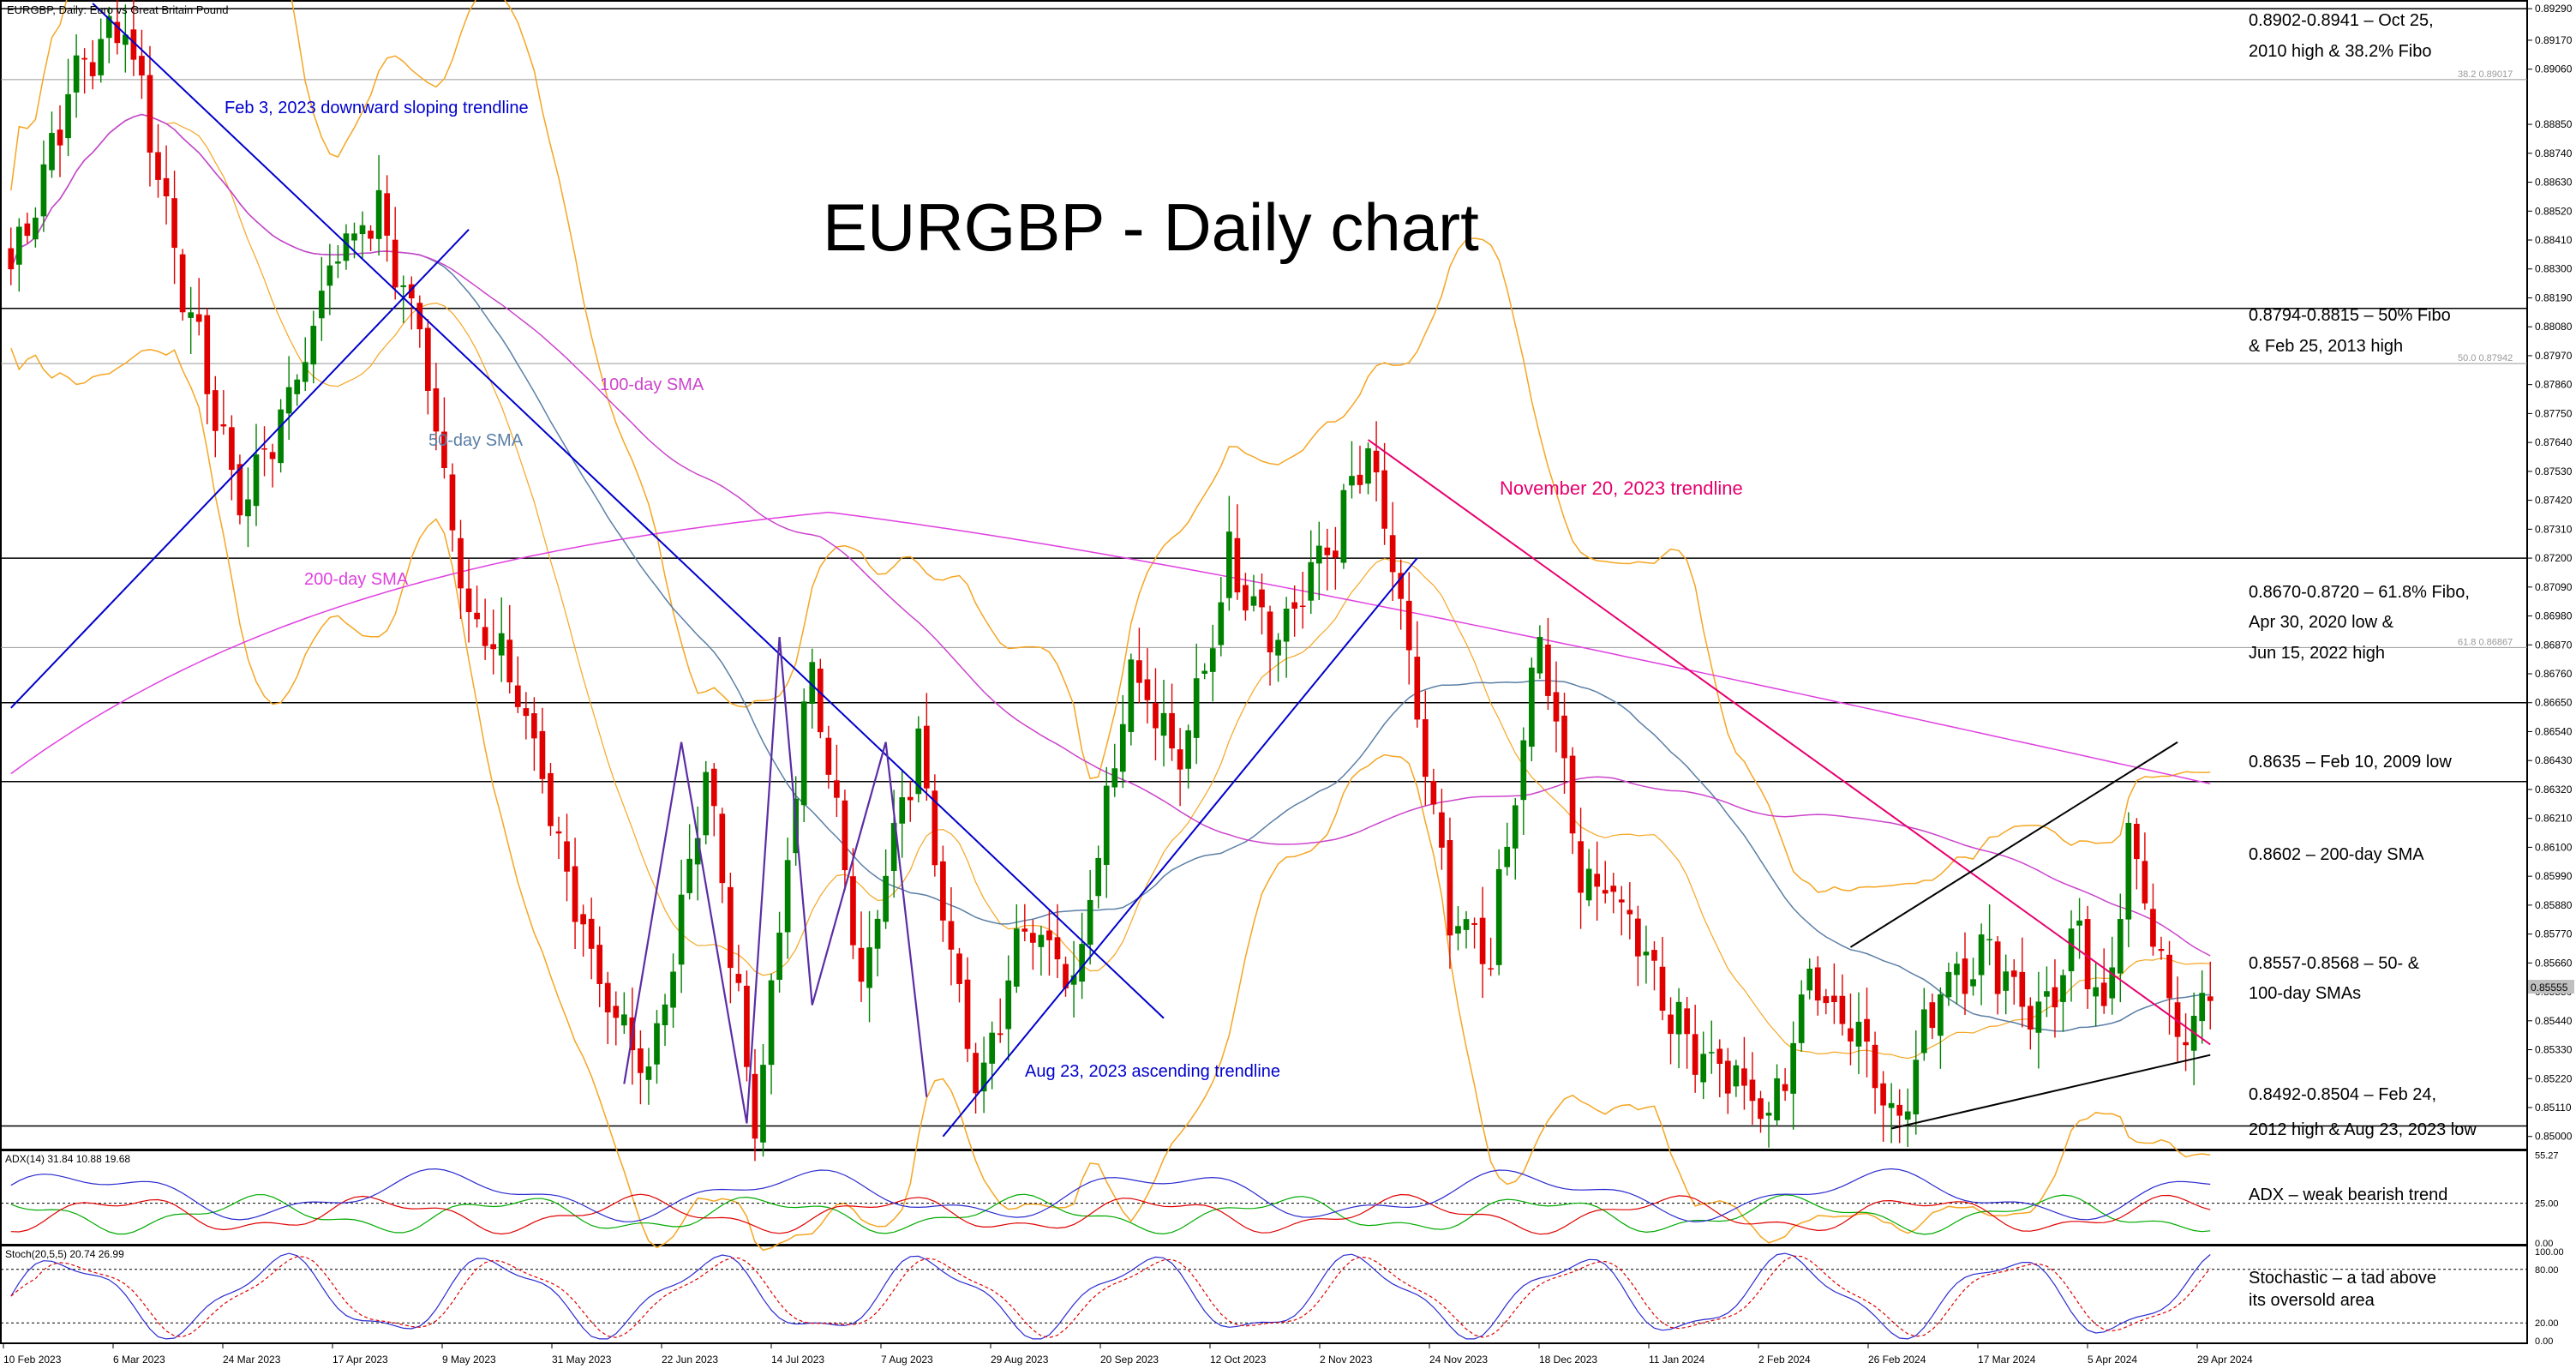  What do you see at coordinates (1129, 1360) in the screenshot?
I see `date-tick-label: 20 Sep 2023` at bounding box center [1129, 1360].